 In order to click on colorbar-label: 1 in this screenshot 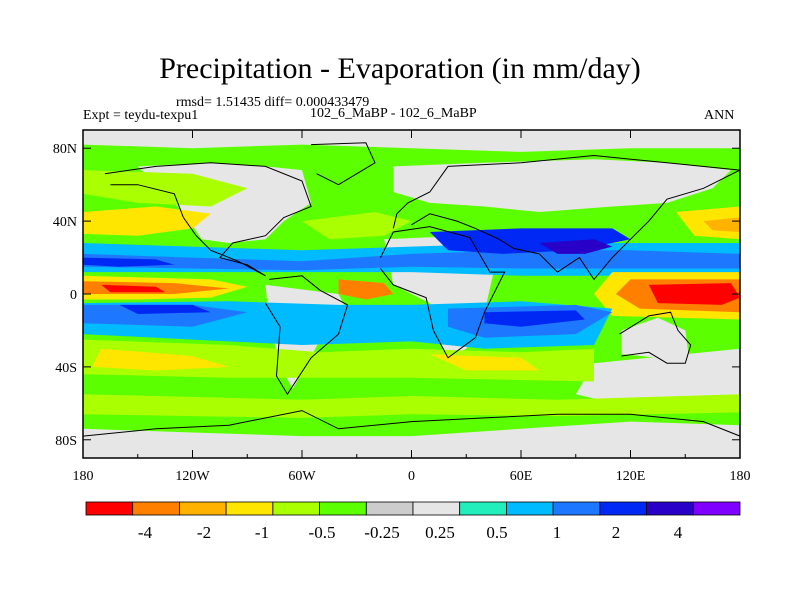, I will do `click(557, 532)`.